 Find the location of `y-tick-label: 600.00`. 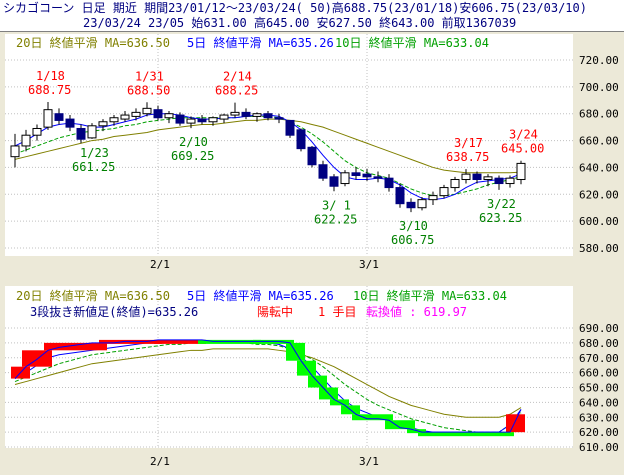

y-tick-label: 600.00 is located at coordinates (599, 221).